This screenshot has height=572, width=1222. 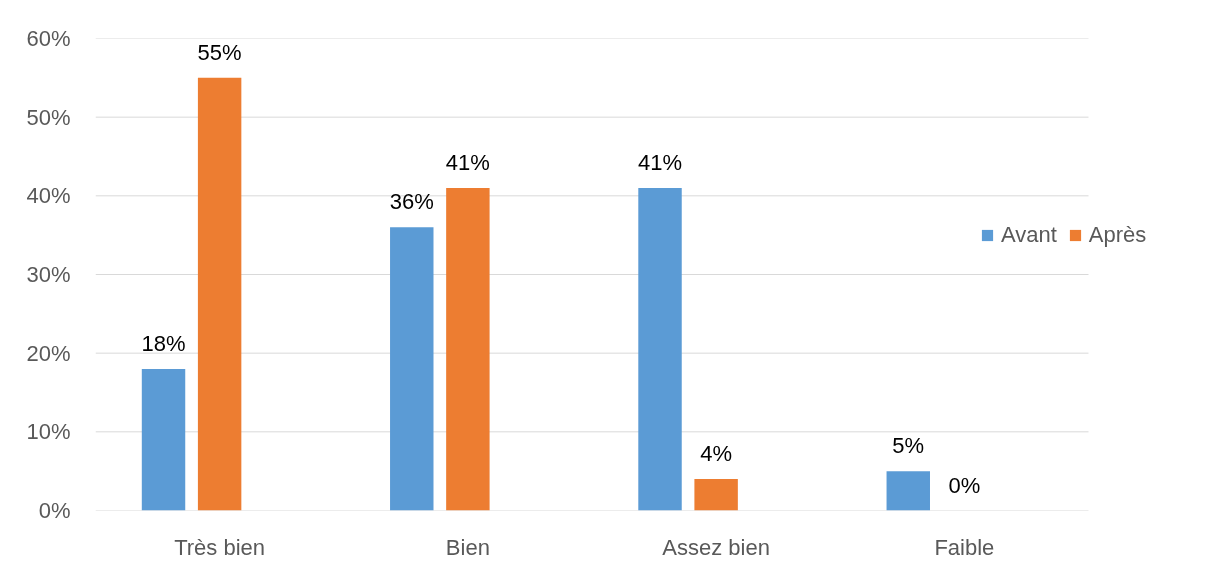 I want to click on data-label: 0%, so click(x=964, y=485).